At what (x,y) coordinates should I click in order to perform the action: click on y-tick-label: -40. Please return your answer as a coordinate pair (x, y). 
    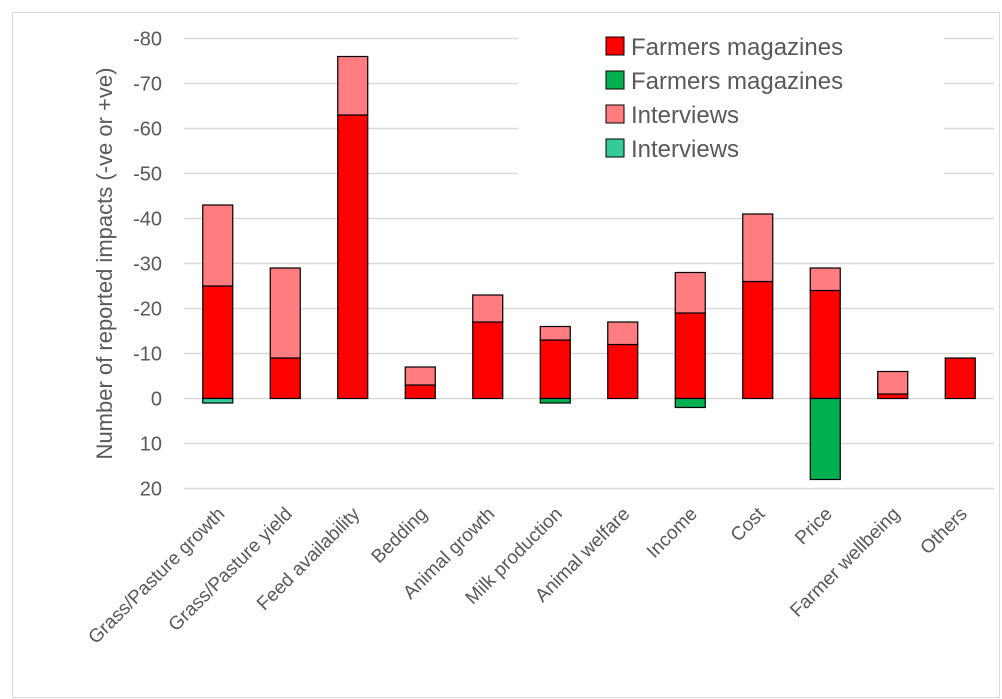
    Looking at the image, I should click on (147, 220).